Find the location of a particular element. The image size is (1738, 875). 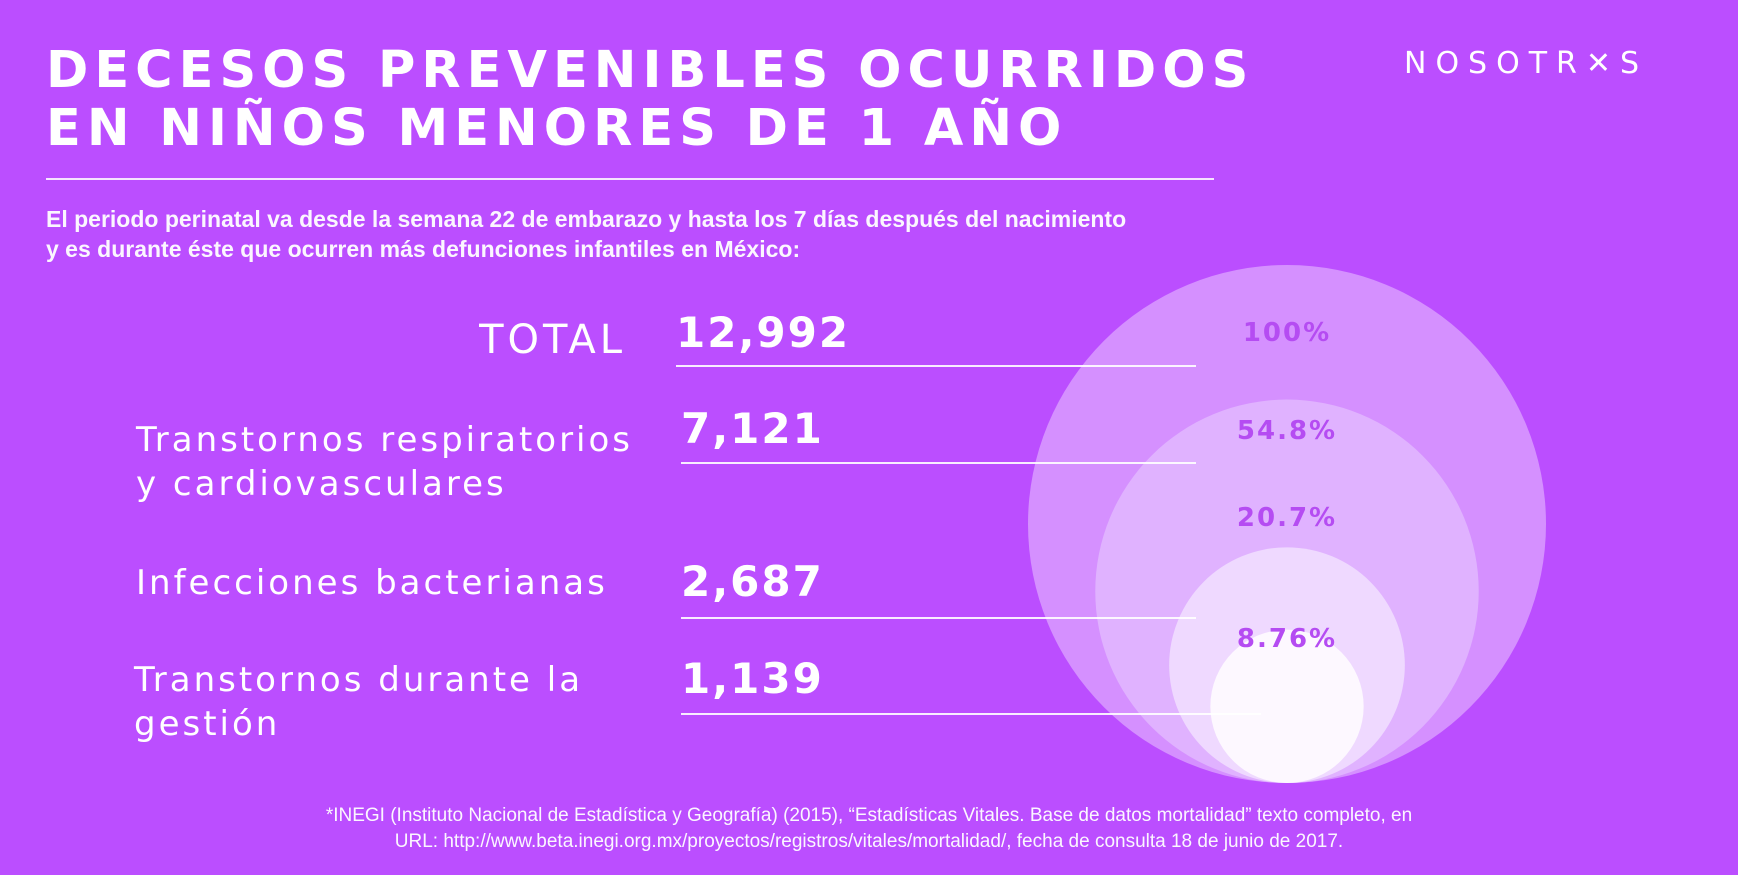

row-label-gestion-line-2: gestión is located at coordinates (207, 724).